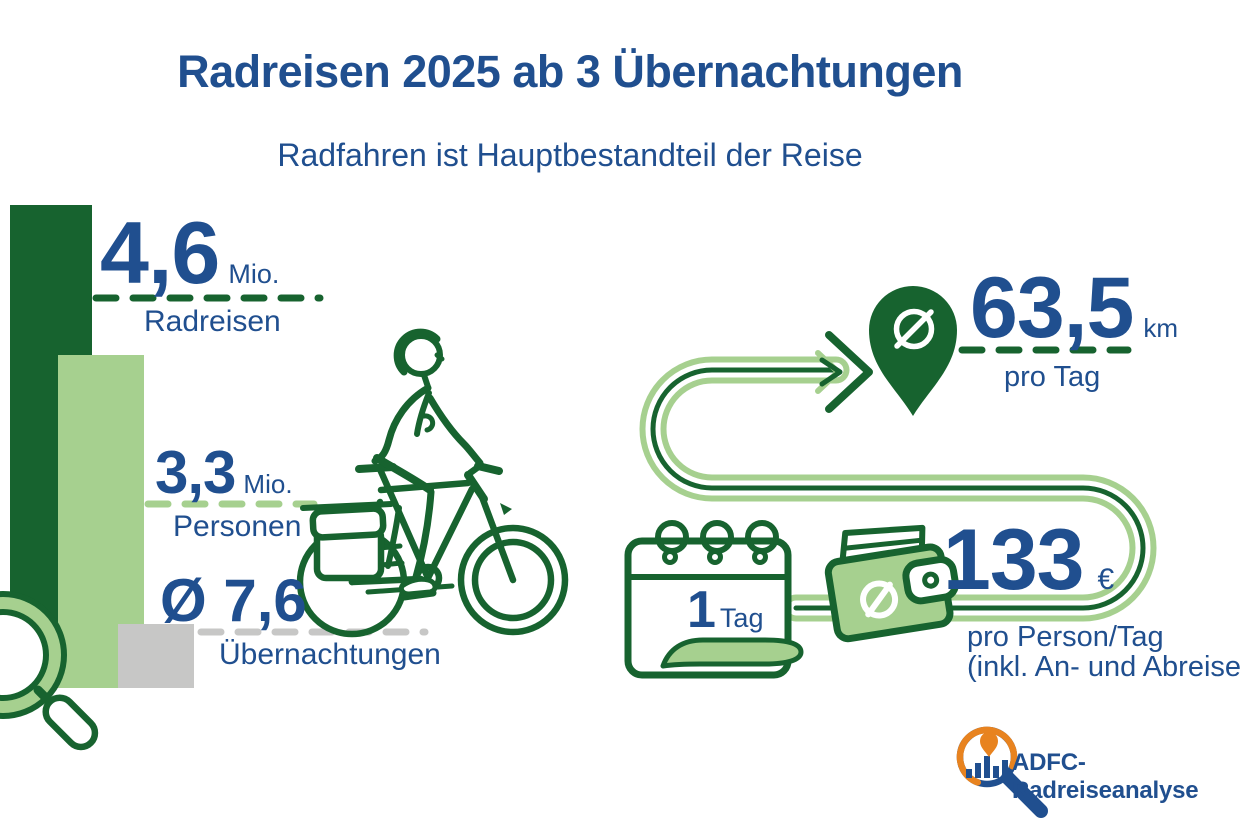  Describe the element at coordinates (190, 252) in the screenshot. I see `stat-radreisen-value: 4,6 Mio.` at that location.